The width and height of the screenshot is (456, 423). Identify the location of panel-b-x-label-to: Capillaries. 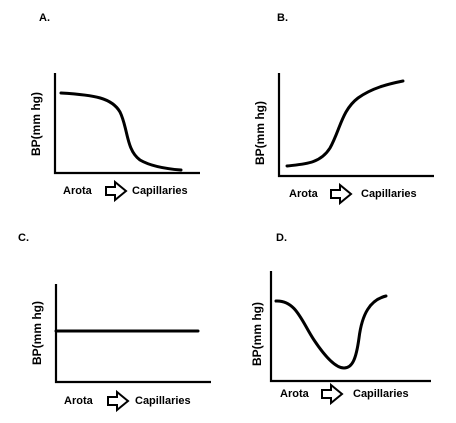
(389, 194).